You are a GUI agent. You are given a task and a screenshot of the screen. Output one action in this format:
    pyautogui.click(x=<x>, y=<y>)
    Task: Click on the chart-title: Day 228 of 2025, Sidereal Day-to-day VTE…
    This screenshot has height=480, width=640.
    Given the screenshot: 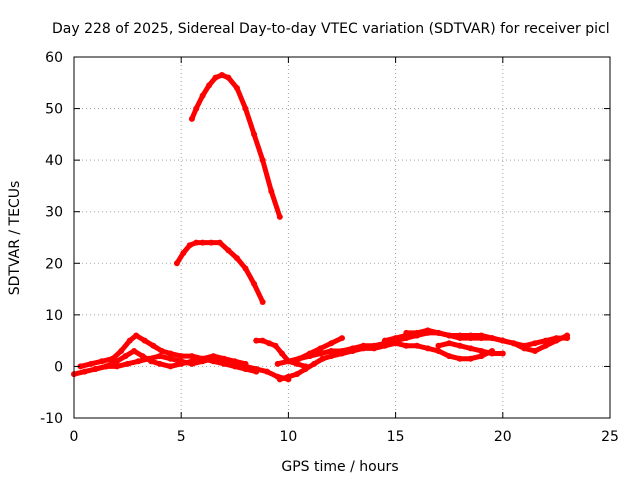 What is the action you would take?
    pyautogui.click(x=331, y=29)
    